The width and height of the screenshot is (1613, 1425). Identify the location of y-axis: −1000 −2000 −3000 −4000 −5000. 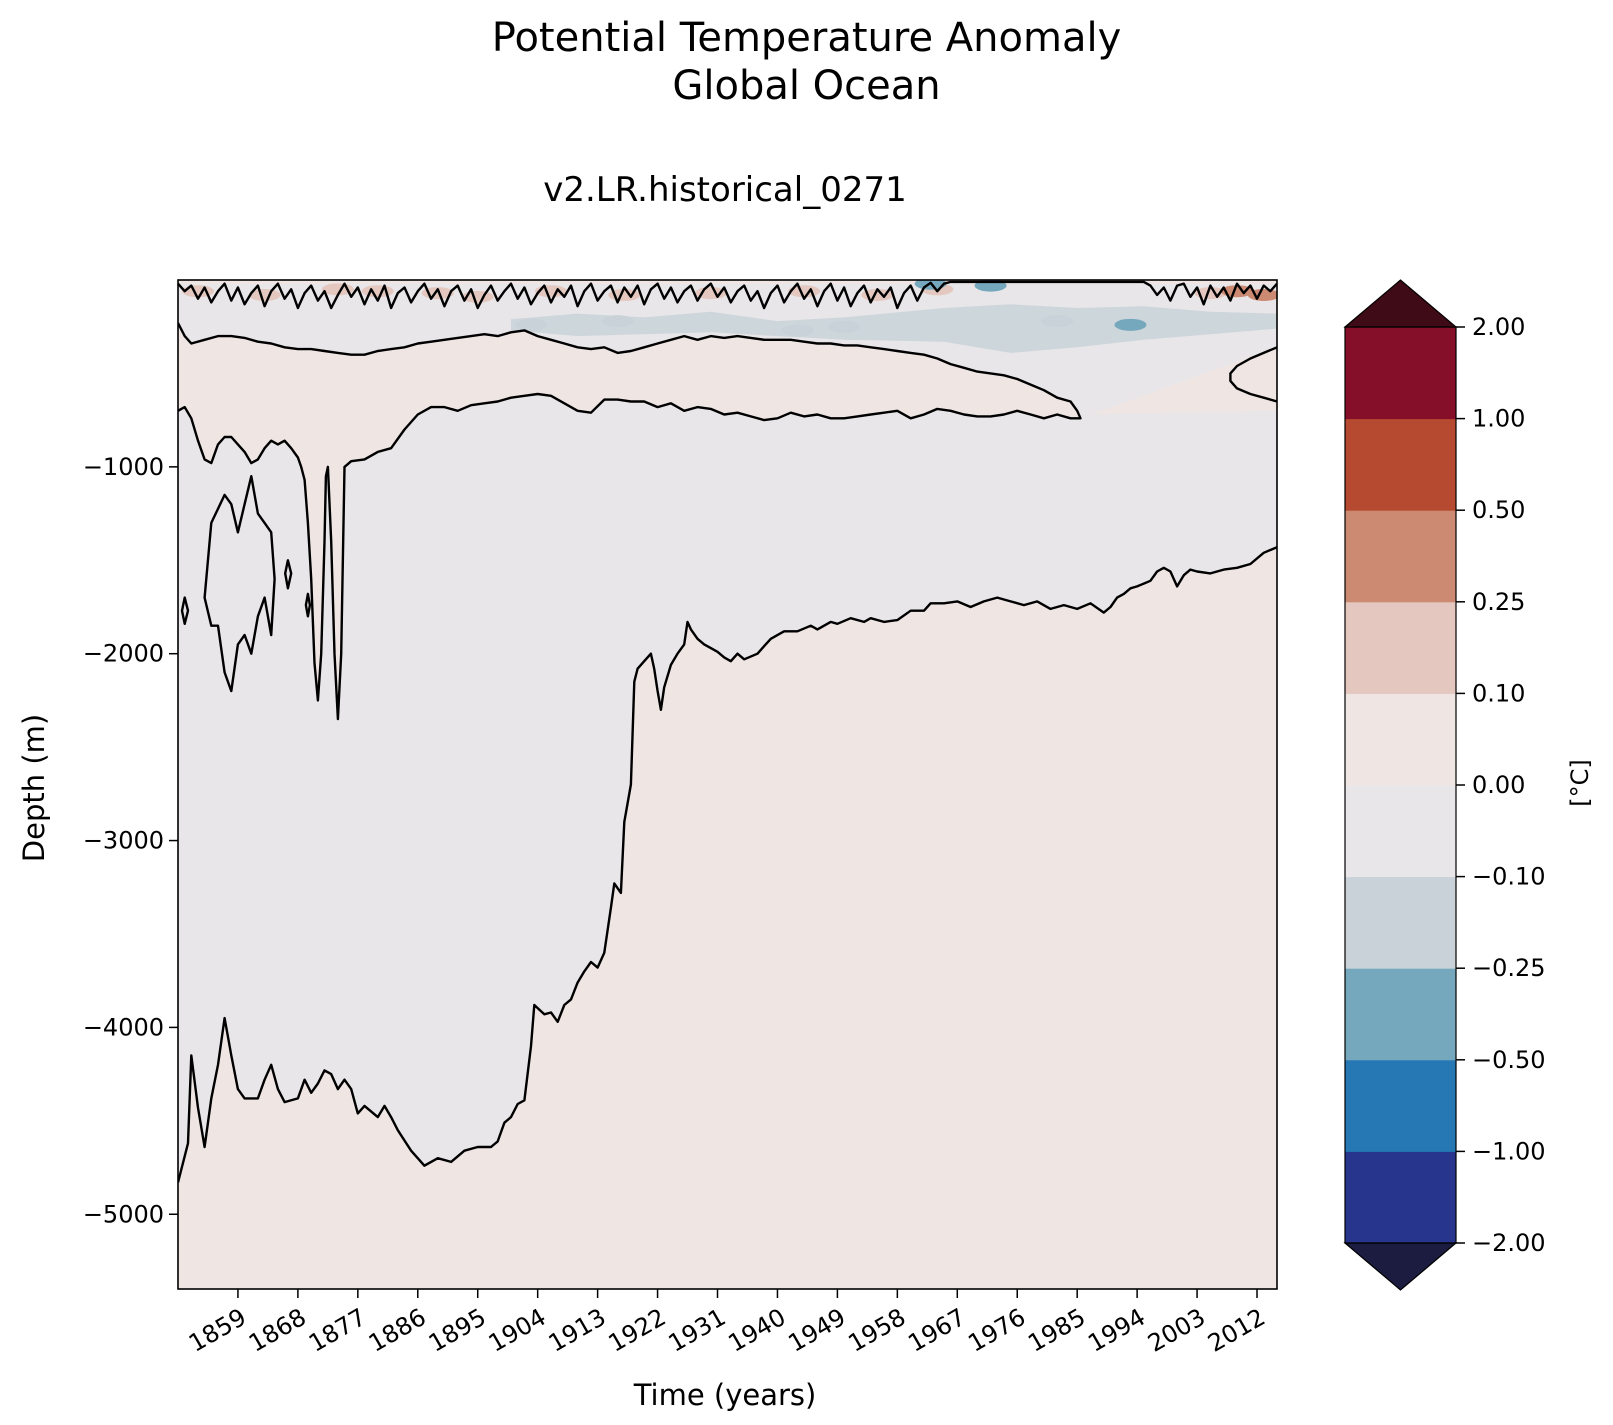
(130, 840).